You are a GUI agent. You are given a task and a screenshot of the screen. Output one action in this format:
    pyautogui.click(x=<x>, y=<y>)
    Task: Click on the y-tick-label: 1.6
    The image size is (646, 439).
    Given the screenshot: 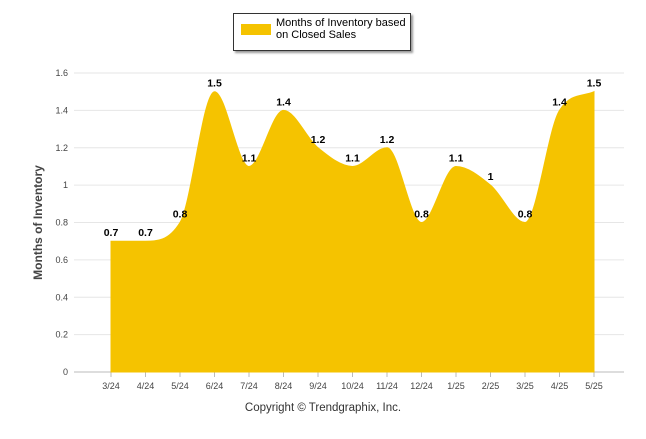 What is the action you would take?
    pyautogui.click(x=61, y=73)
    